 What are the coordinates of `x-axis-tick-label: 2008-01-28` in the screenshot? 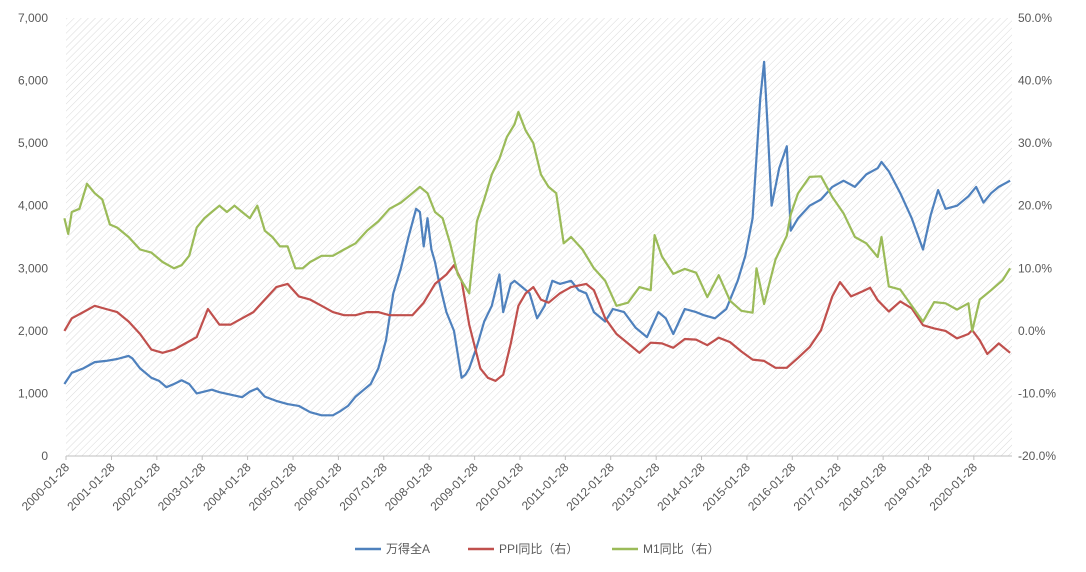 It's located at (409, 487).